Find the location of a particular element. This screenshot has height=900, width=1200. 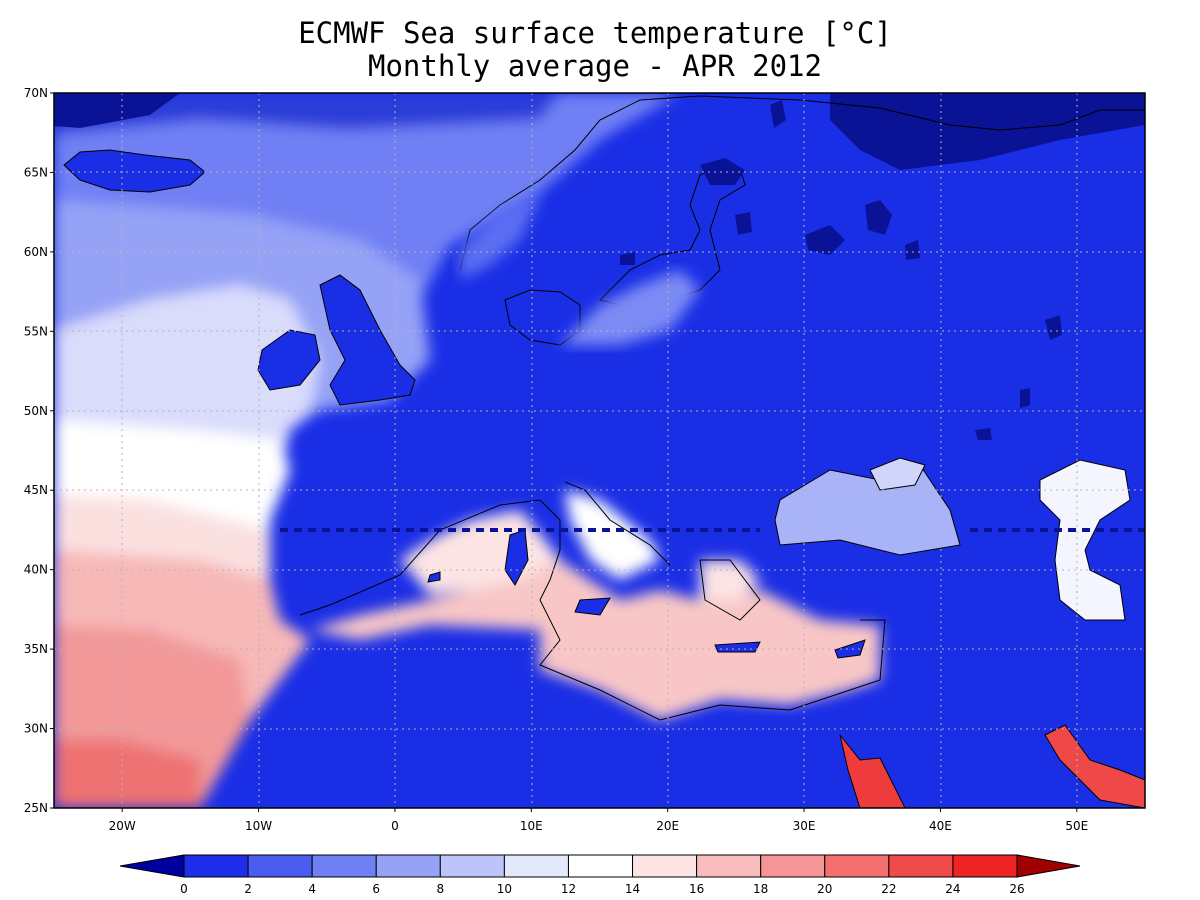

colorbar-arrow-low is located at coordinates (152, 866).